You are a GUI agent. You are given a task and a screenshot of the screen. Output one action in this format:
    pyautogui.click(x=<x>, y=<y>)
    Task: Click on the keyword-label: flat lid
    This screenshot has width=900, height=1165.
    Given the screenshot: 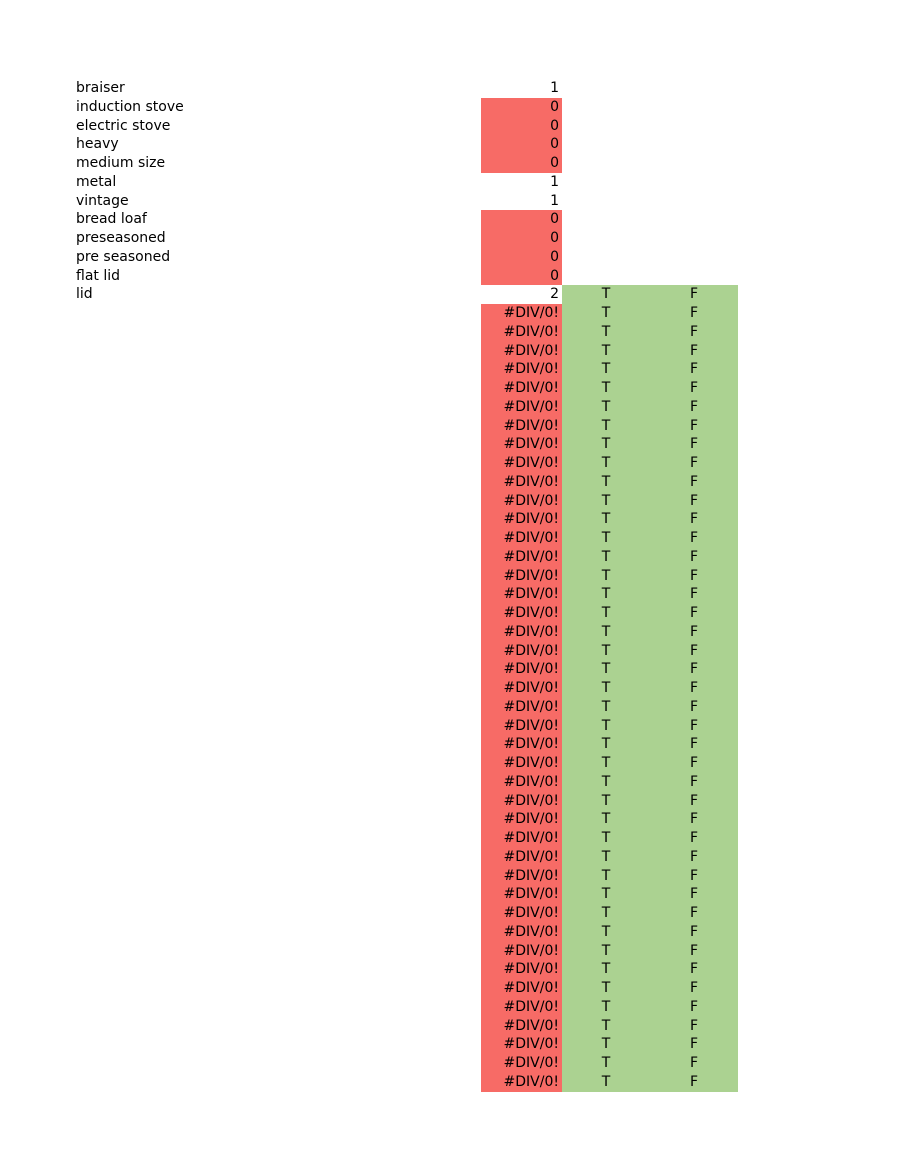 What is the action you would take?
    pyautogui.click(x=98, y=275)
    